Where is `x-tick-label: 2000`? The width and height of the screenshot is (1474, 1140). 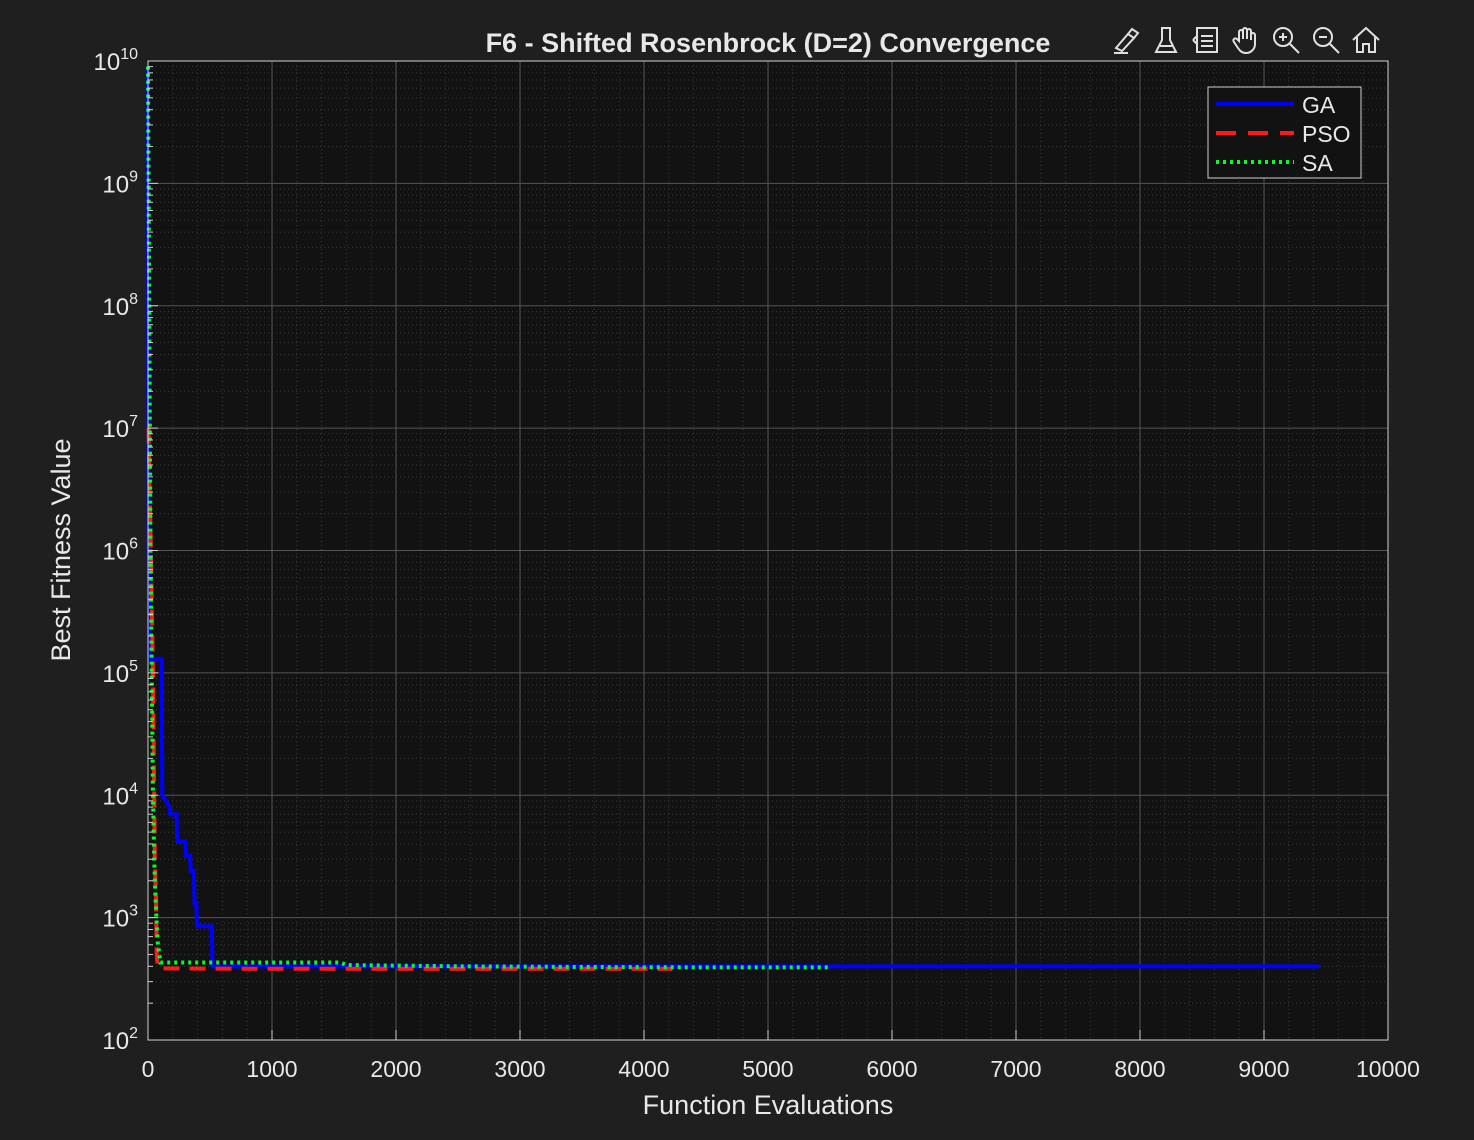 x-tick-label: 2000 is located at coordinates (395, 1069).